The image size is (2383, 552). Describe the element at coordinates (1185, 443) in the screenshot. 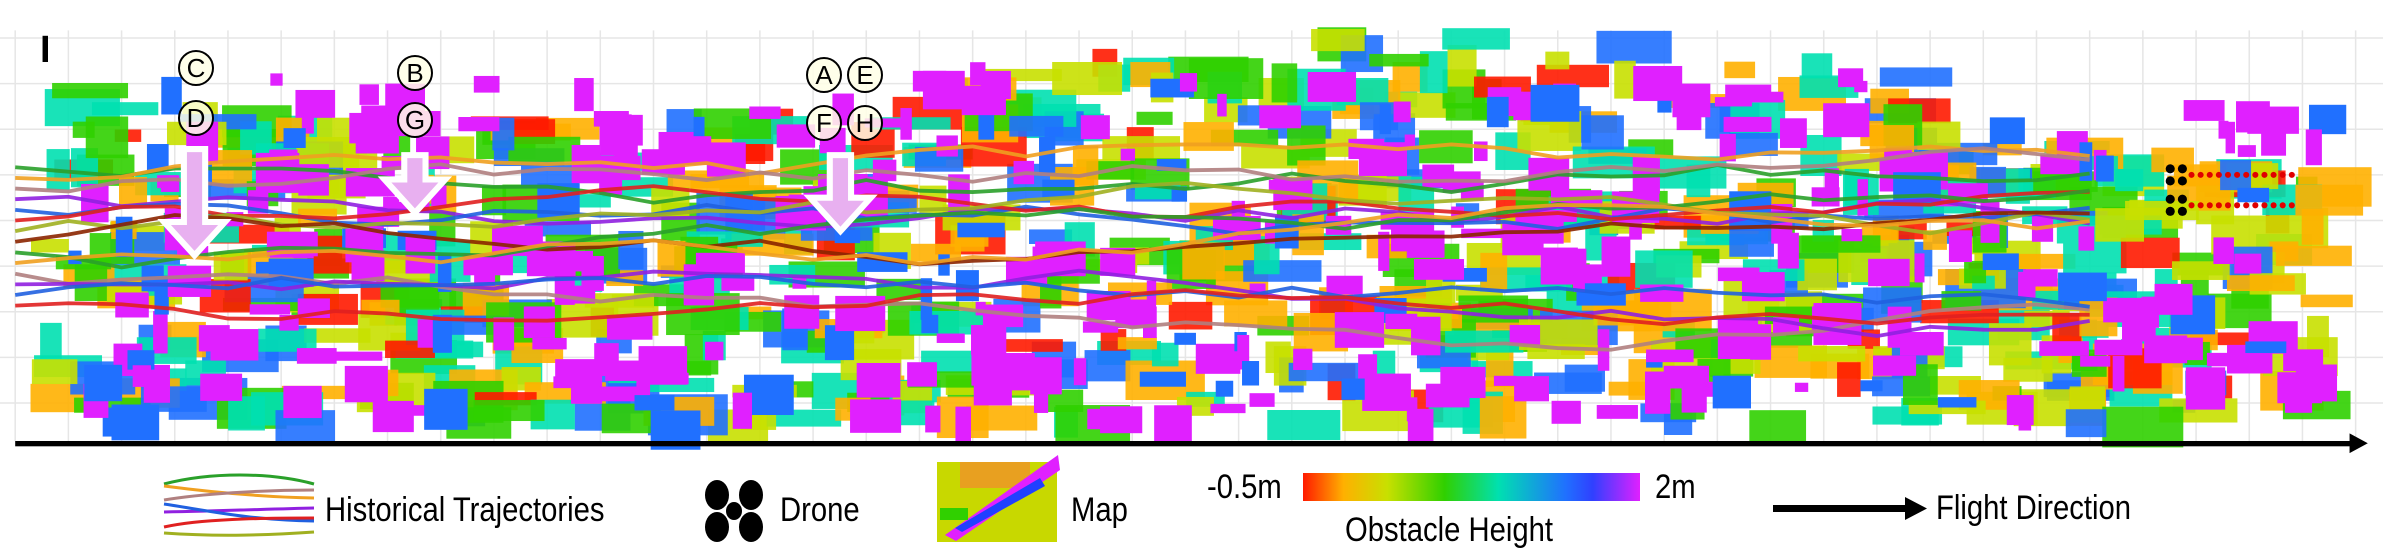

I see `flight-direction-axis` at that location.